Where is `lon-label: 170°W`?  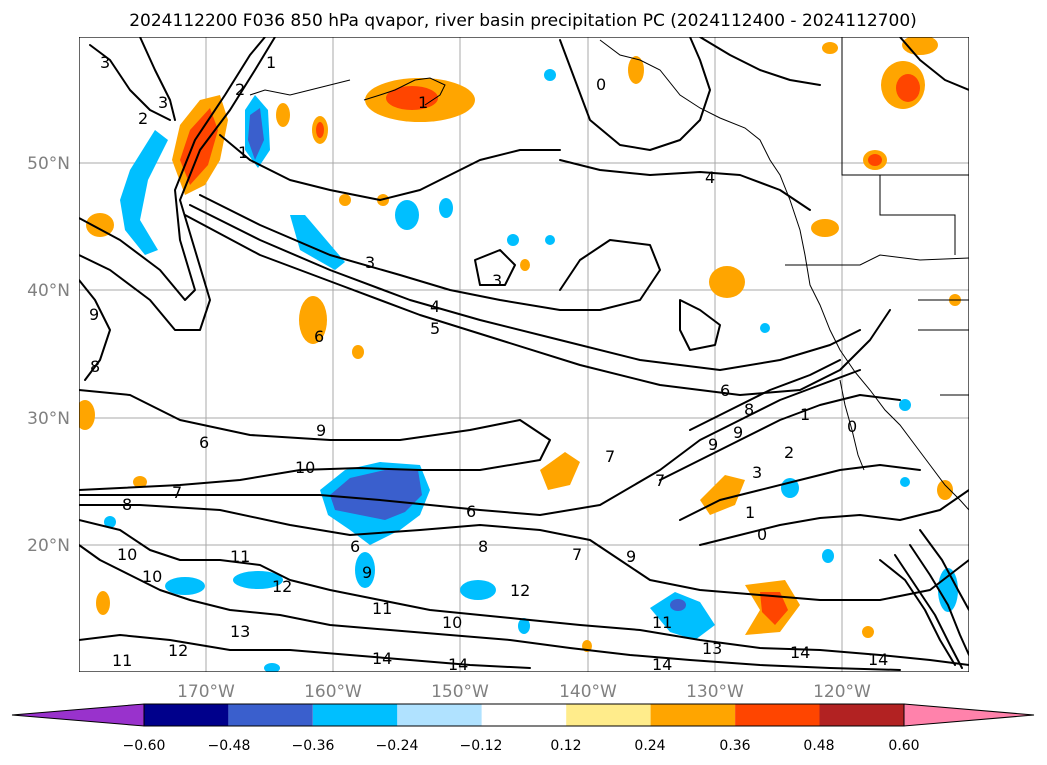 lon-label: 170°W is located at coordinates (206, 692).